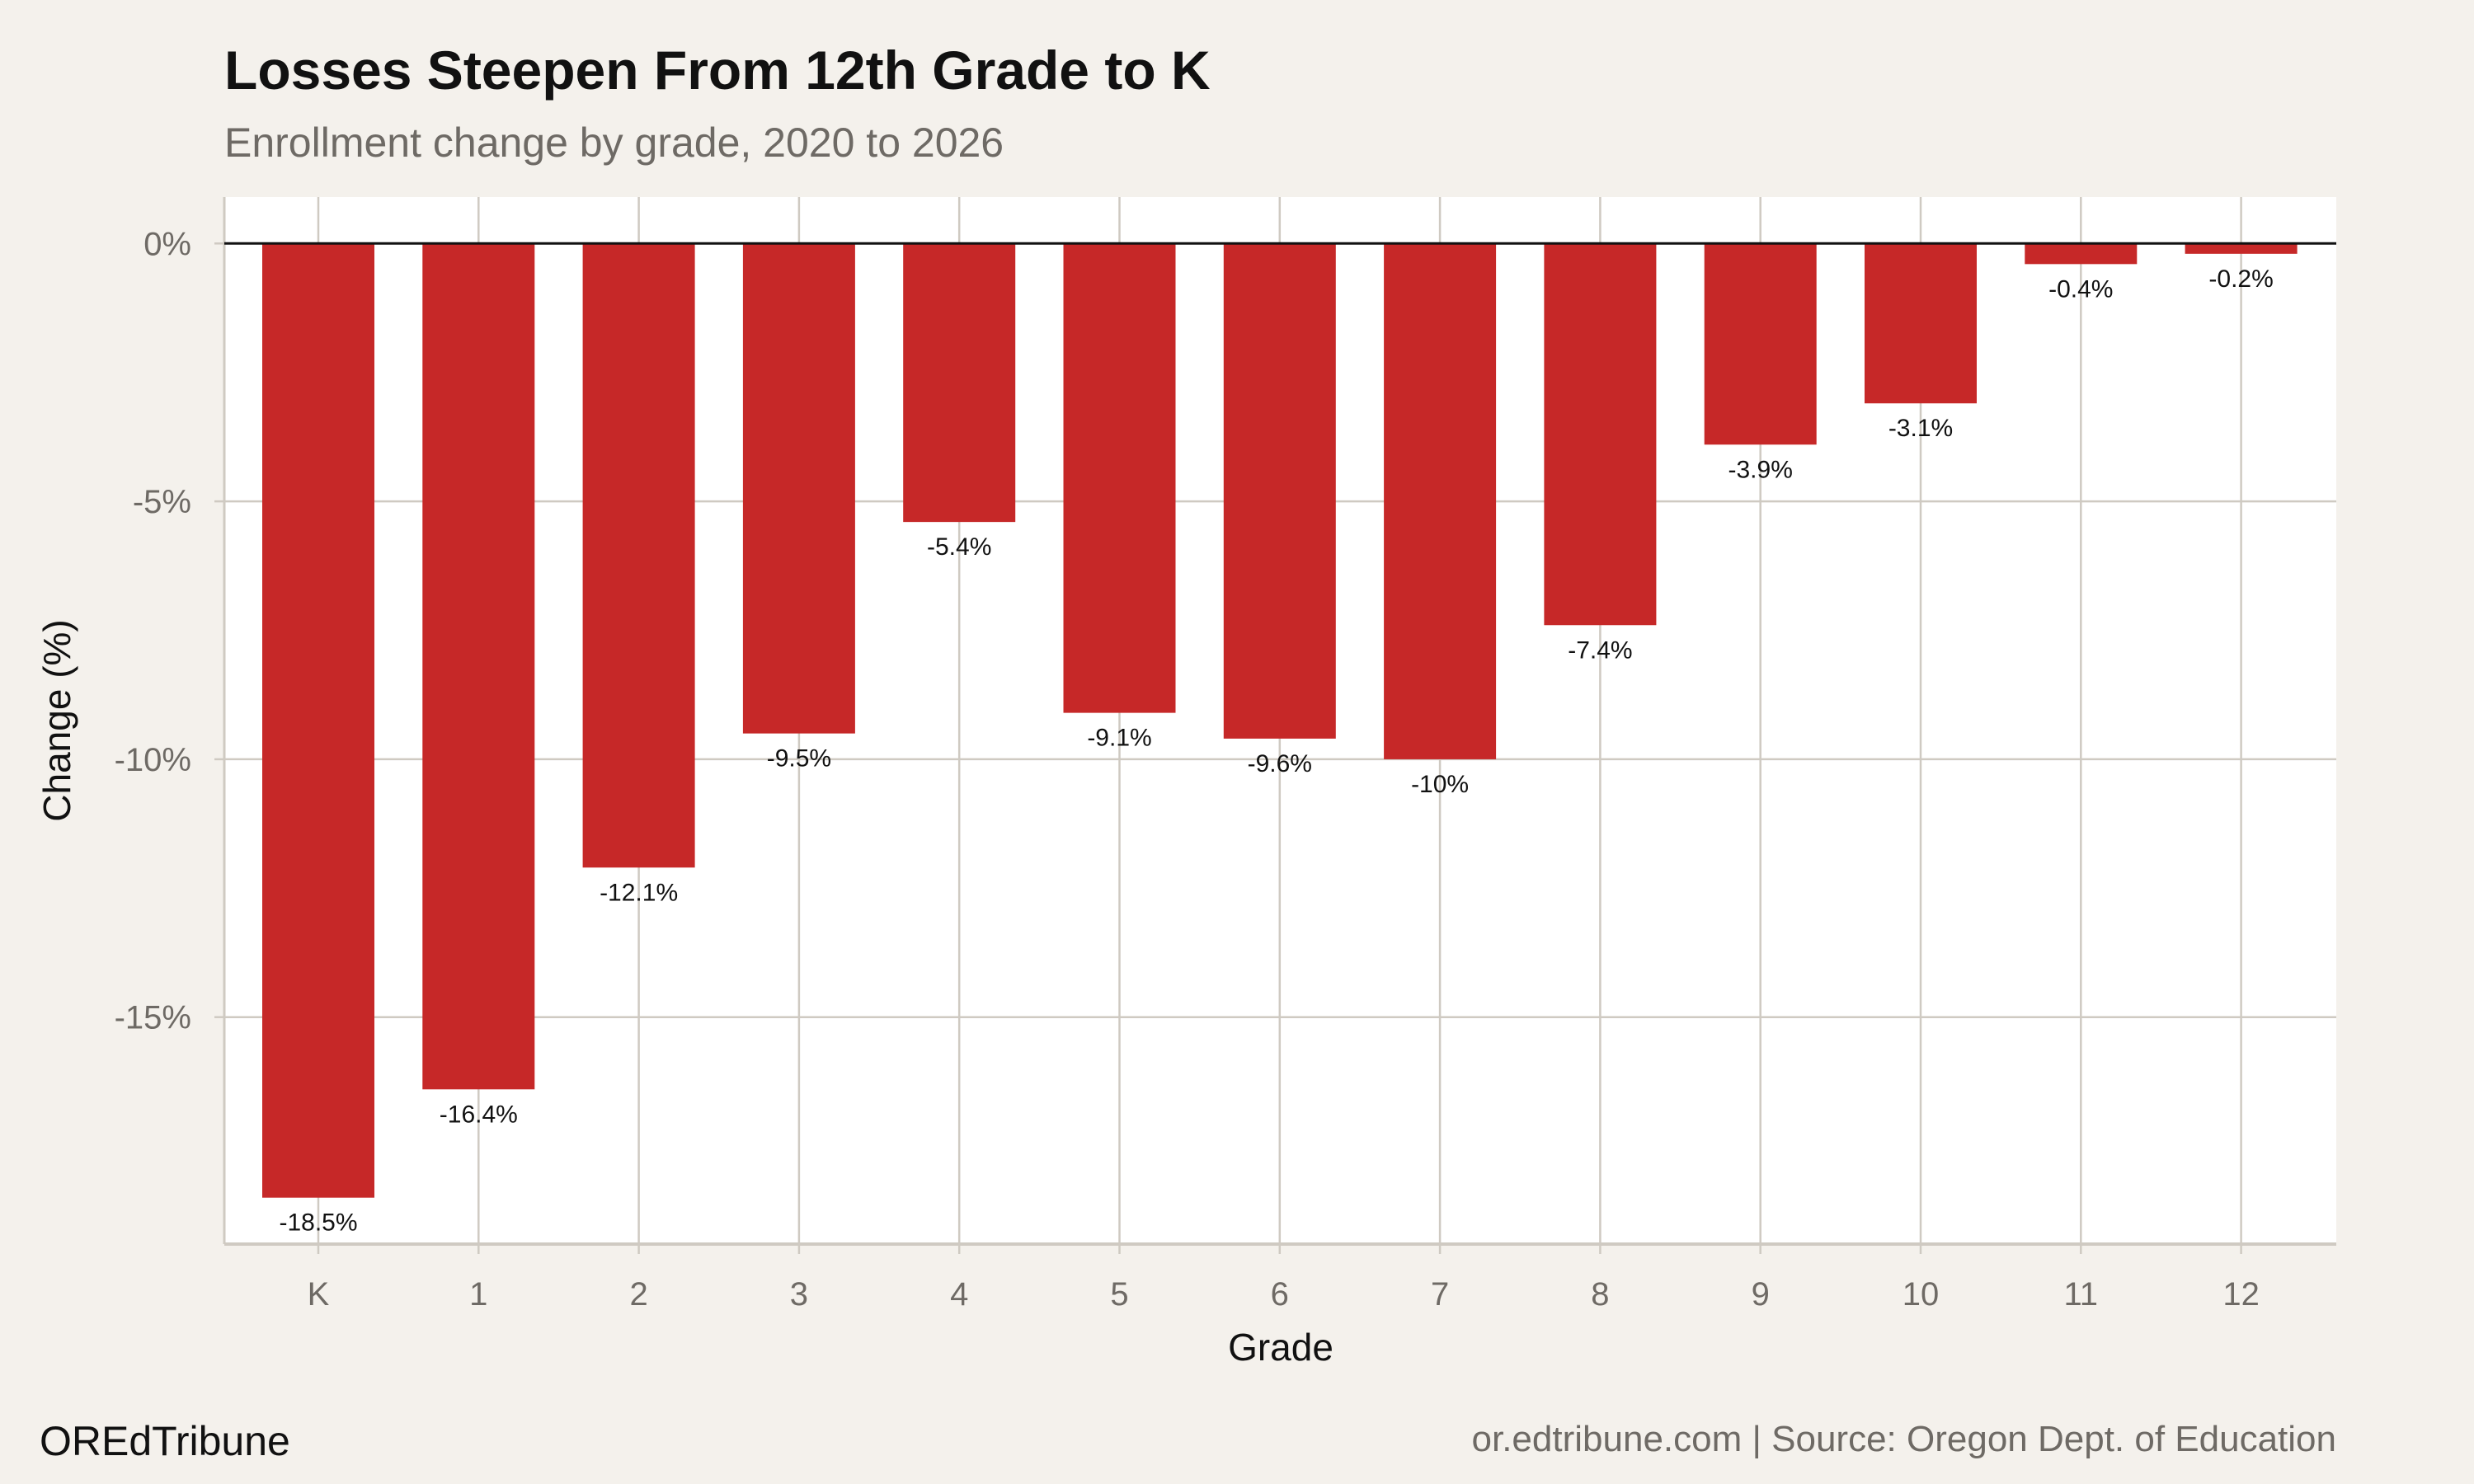 Image resolution: width=2474 pixels, height=1484 pixels. What do you see at coordinates (1921, 1294) in the screenshot?
I see `x-tick-label: 10` at bounding box center [1921, 1294].